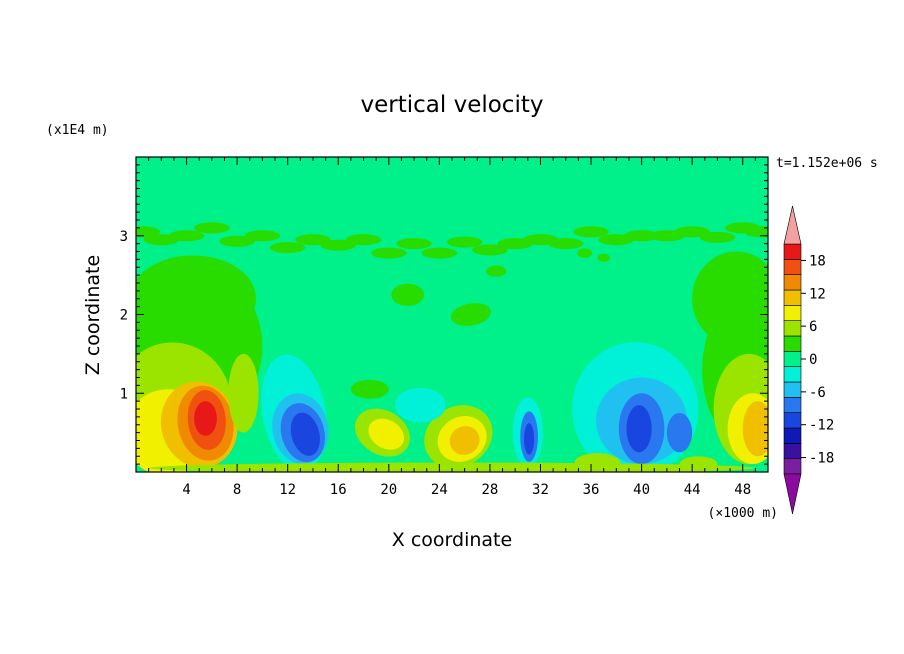 The width and height of the screenshot is (904, 654). What do you see at coordinates (540, 490) in the screenshot?
I see `x-tick-label: 32` at bounding box center [540, 490].